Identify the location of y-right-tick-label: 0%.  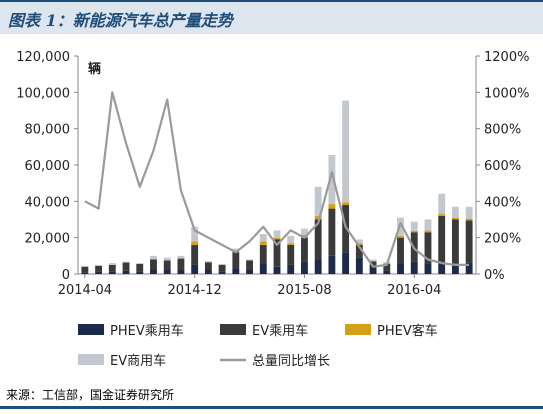
(494, 275).